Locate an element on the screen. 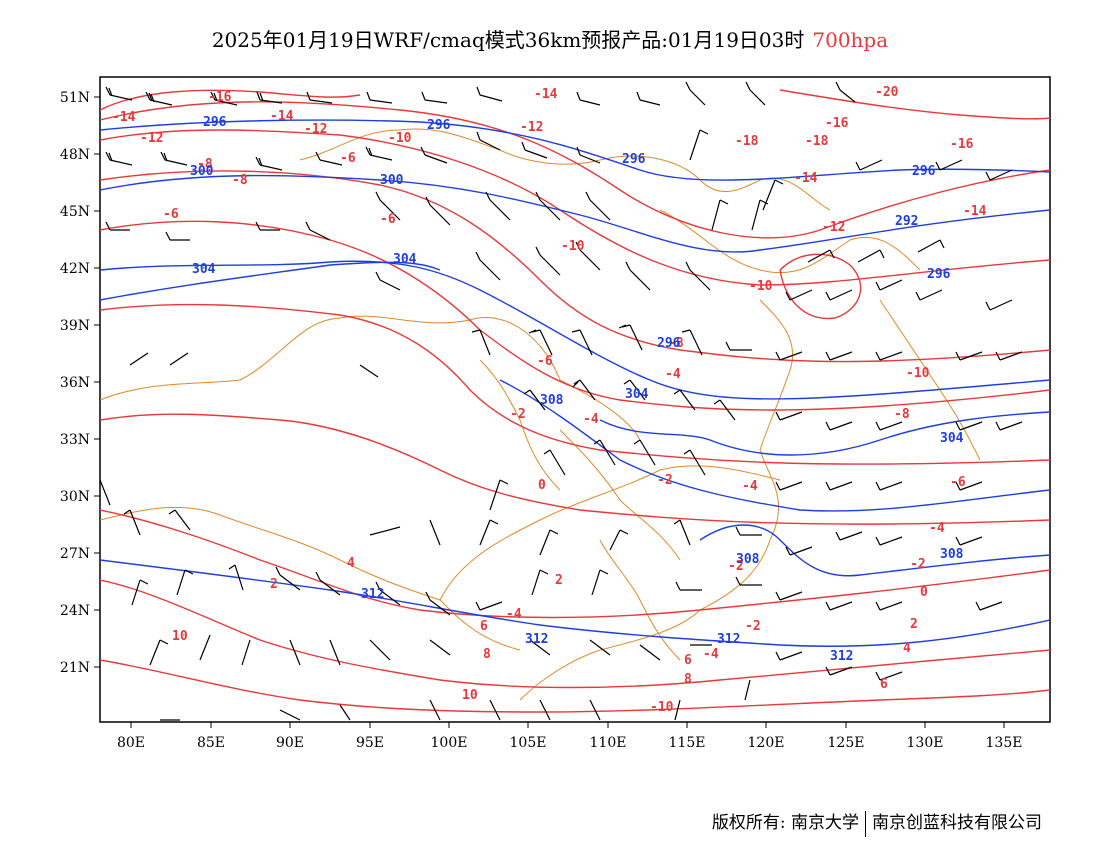  footer-divider is located at coordinates (865, 824).